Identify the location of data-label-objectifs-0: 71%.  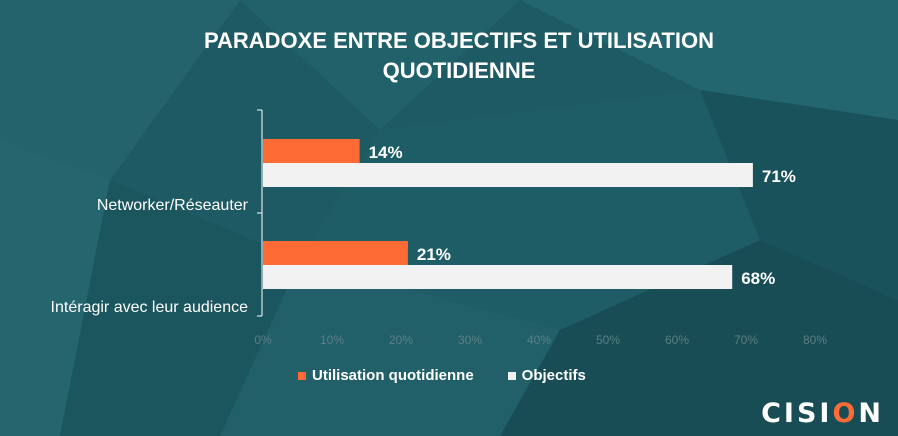
(779, 176).